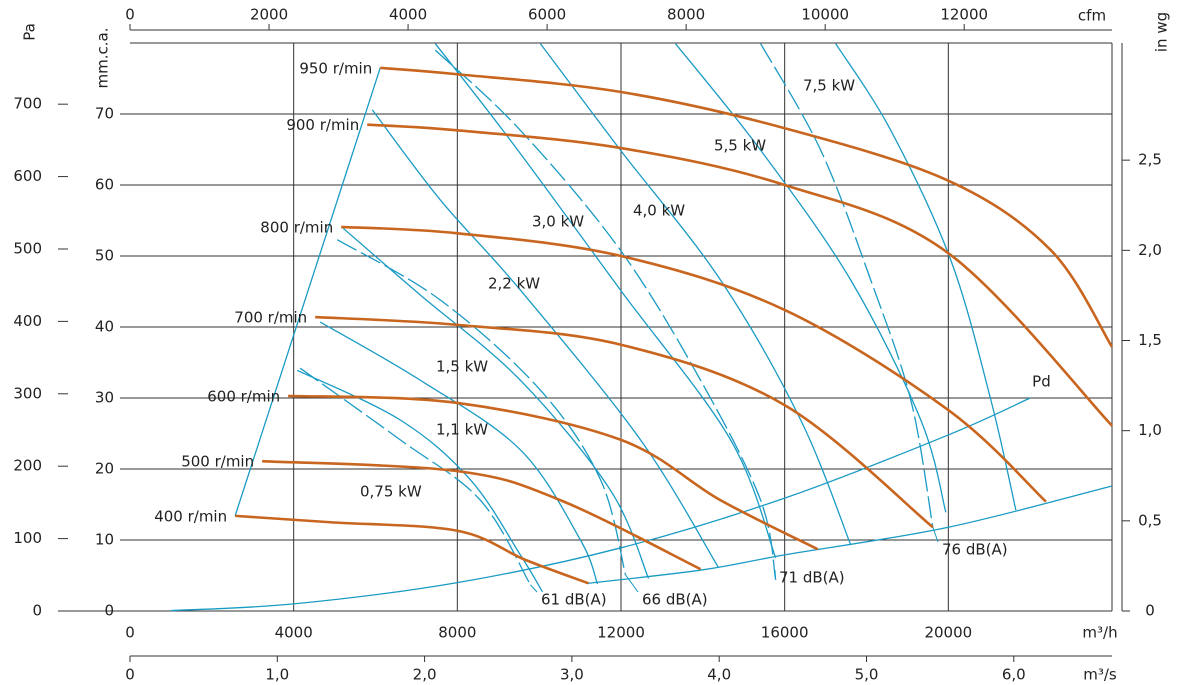 Image resolution: width=1179 pixels, height=685 pixels. I want to click on power-label: 3,0 kW, so click(558, 222).